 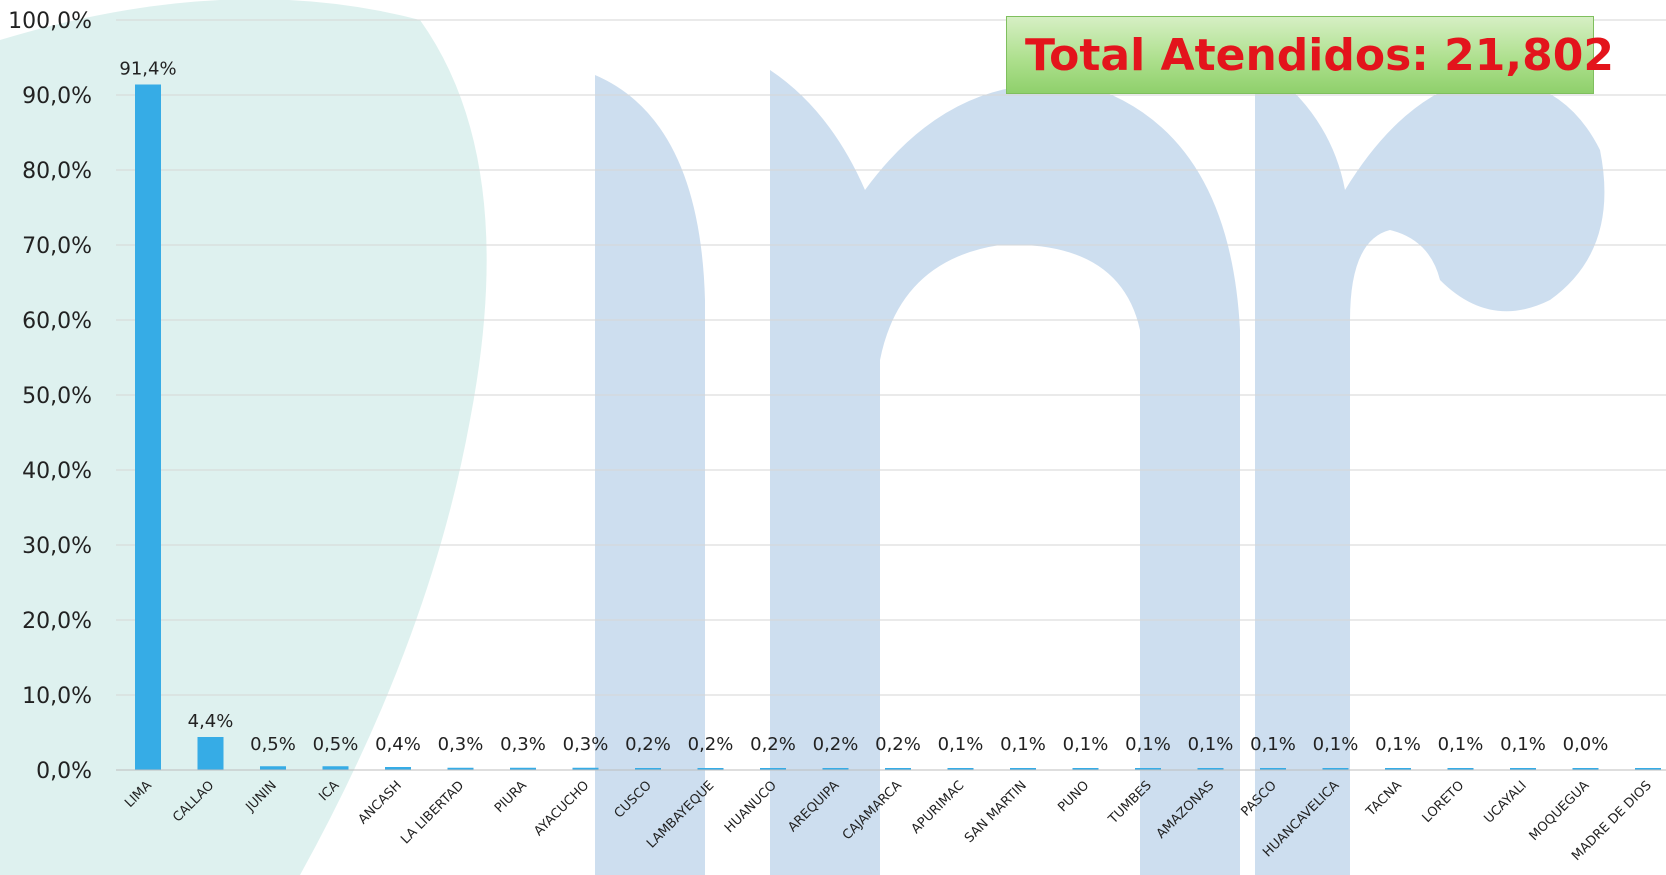 I want to click on x-tick-label: PIURA, so click(x=511, y=797).